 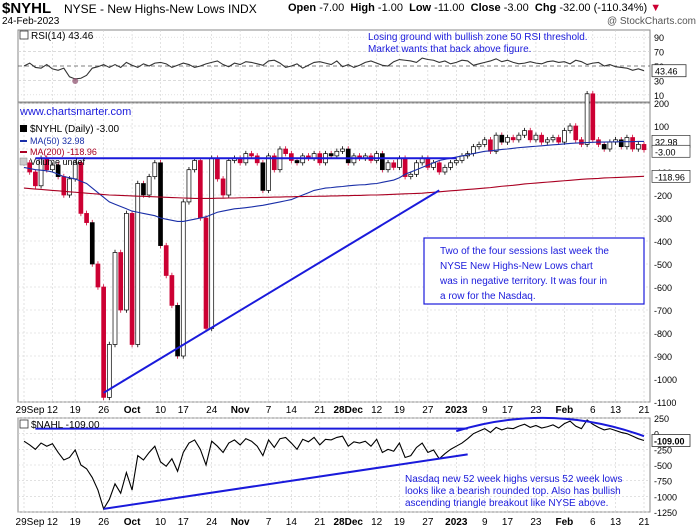 I want to click on main-tick-label: -1000, so click(x=665, y=380).